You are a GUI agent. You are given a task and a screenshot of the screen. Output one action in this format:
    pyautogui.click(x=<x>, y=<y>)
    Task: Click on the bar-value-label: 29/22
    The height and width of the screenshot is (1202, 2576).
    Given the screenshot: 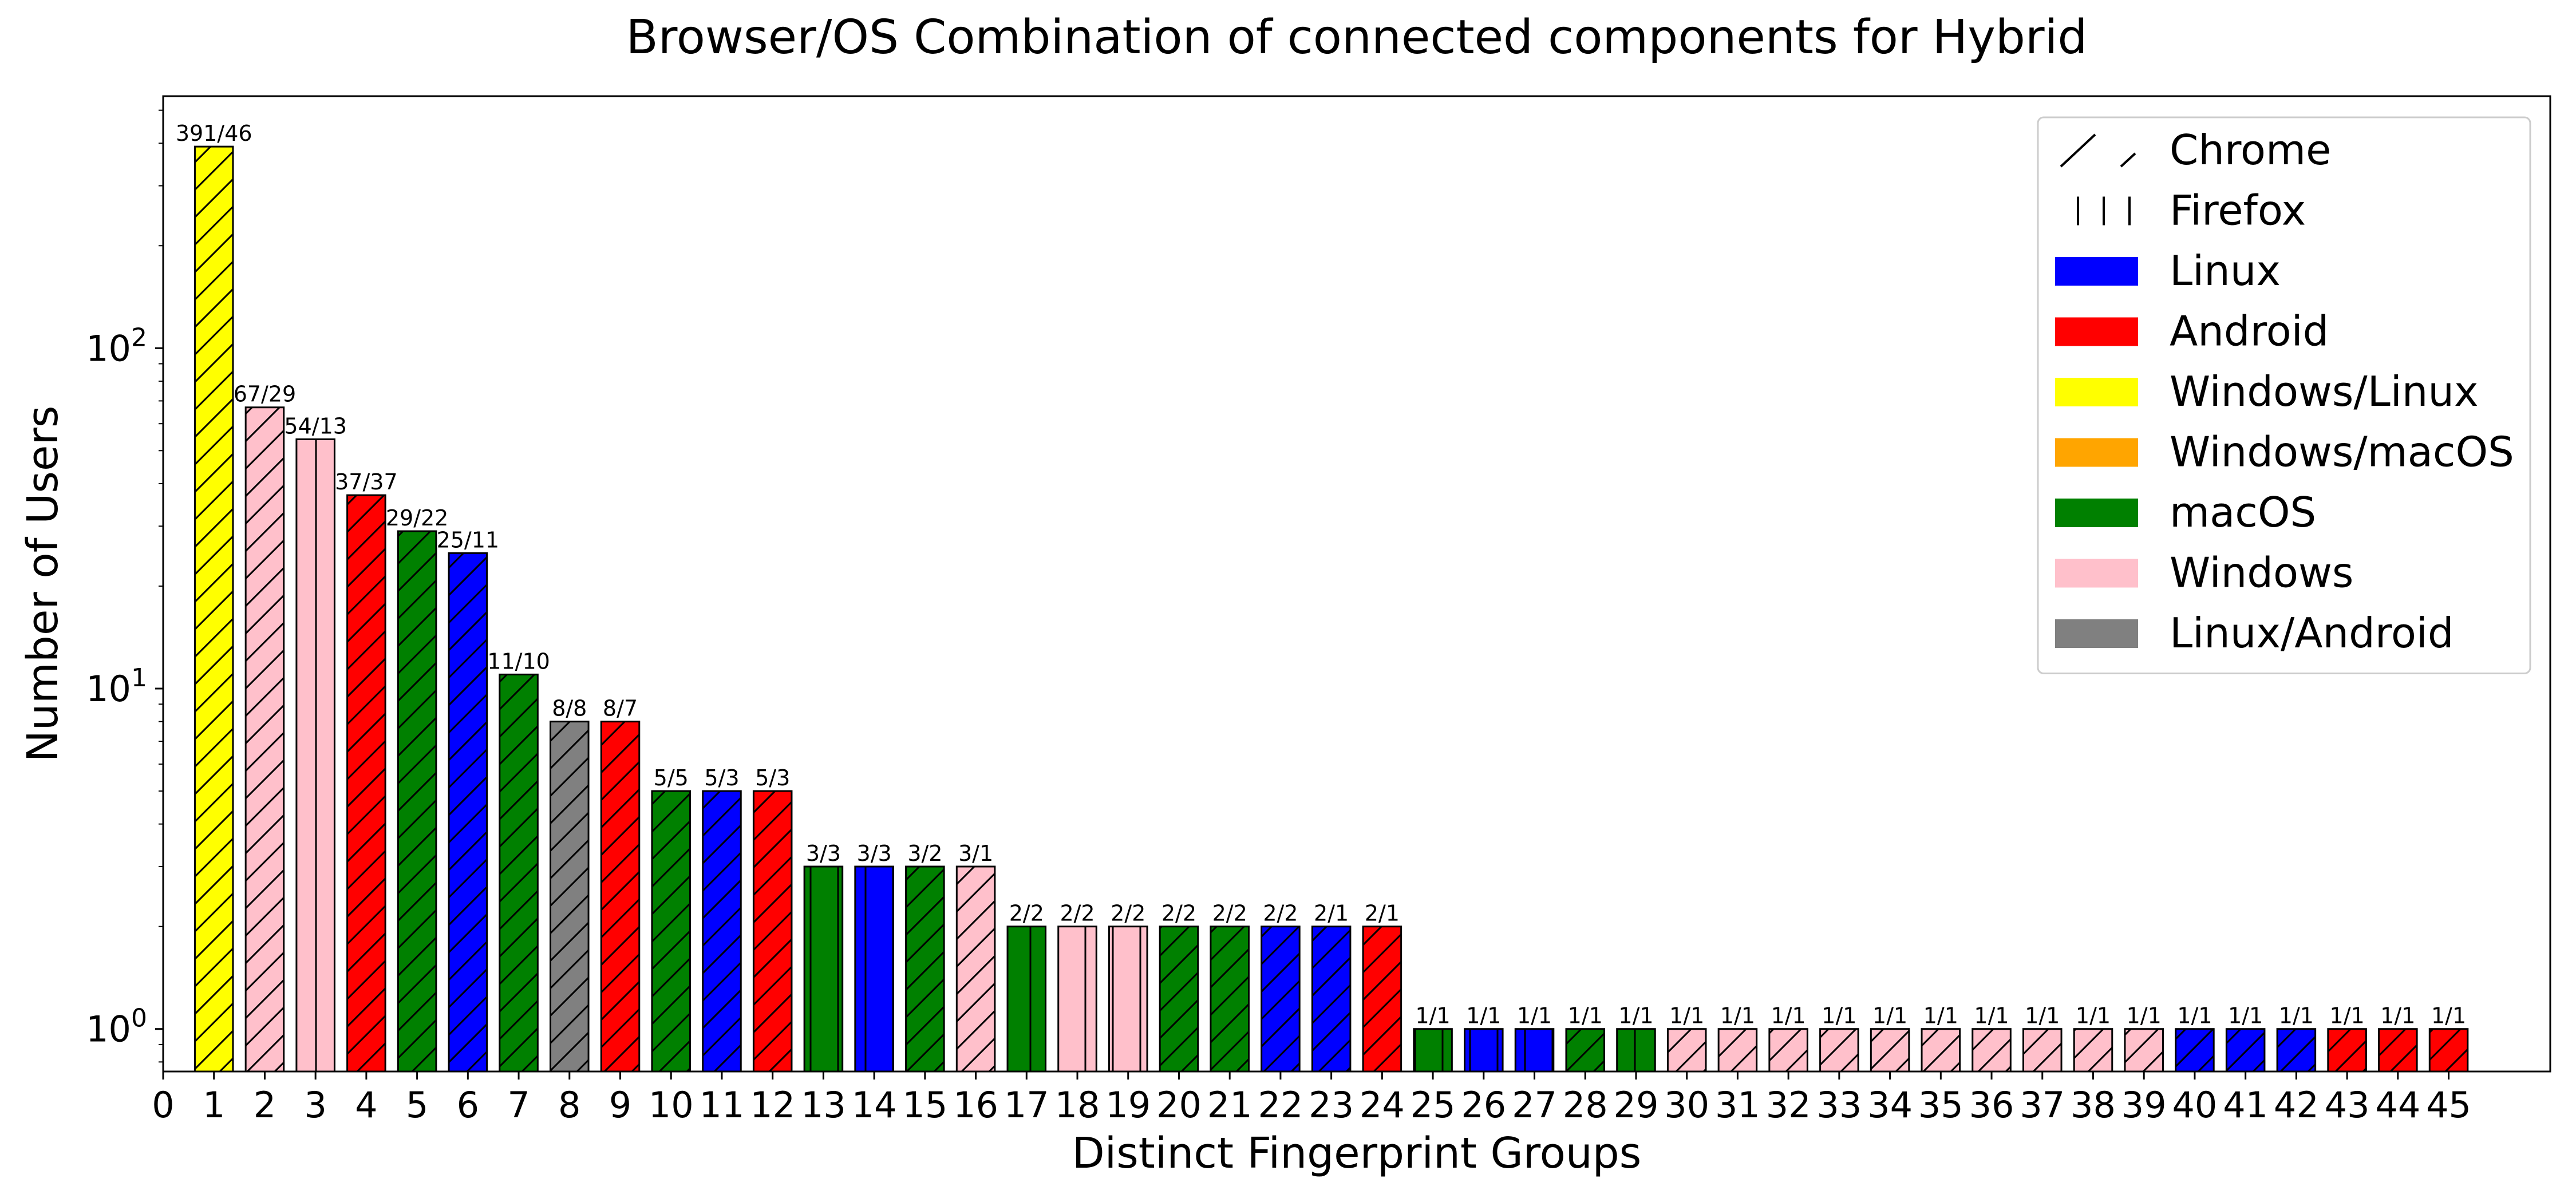 What is the action you would take?
    pyautogui.click(x=417, y=518)
    